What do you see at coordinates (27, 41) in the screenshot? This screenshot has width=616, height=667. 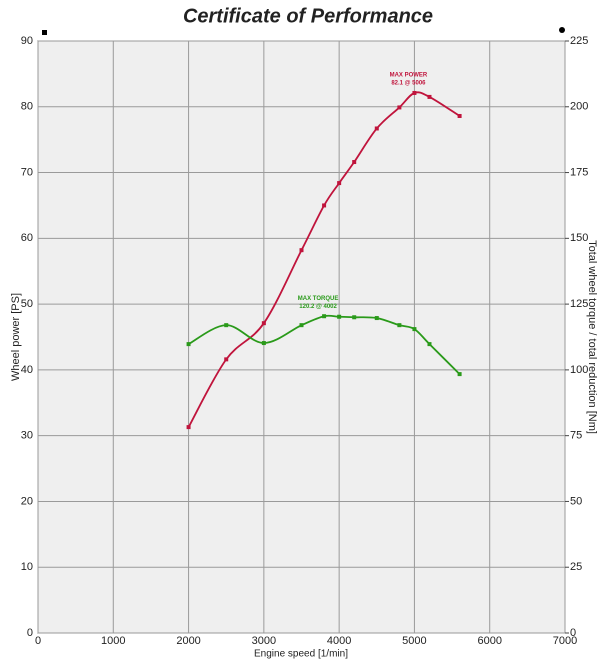 I see `y-tick-label: 90` at bounding box center [27, 41].